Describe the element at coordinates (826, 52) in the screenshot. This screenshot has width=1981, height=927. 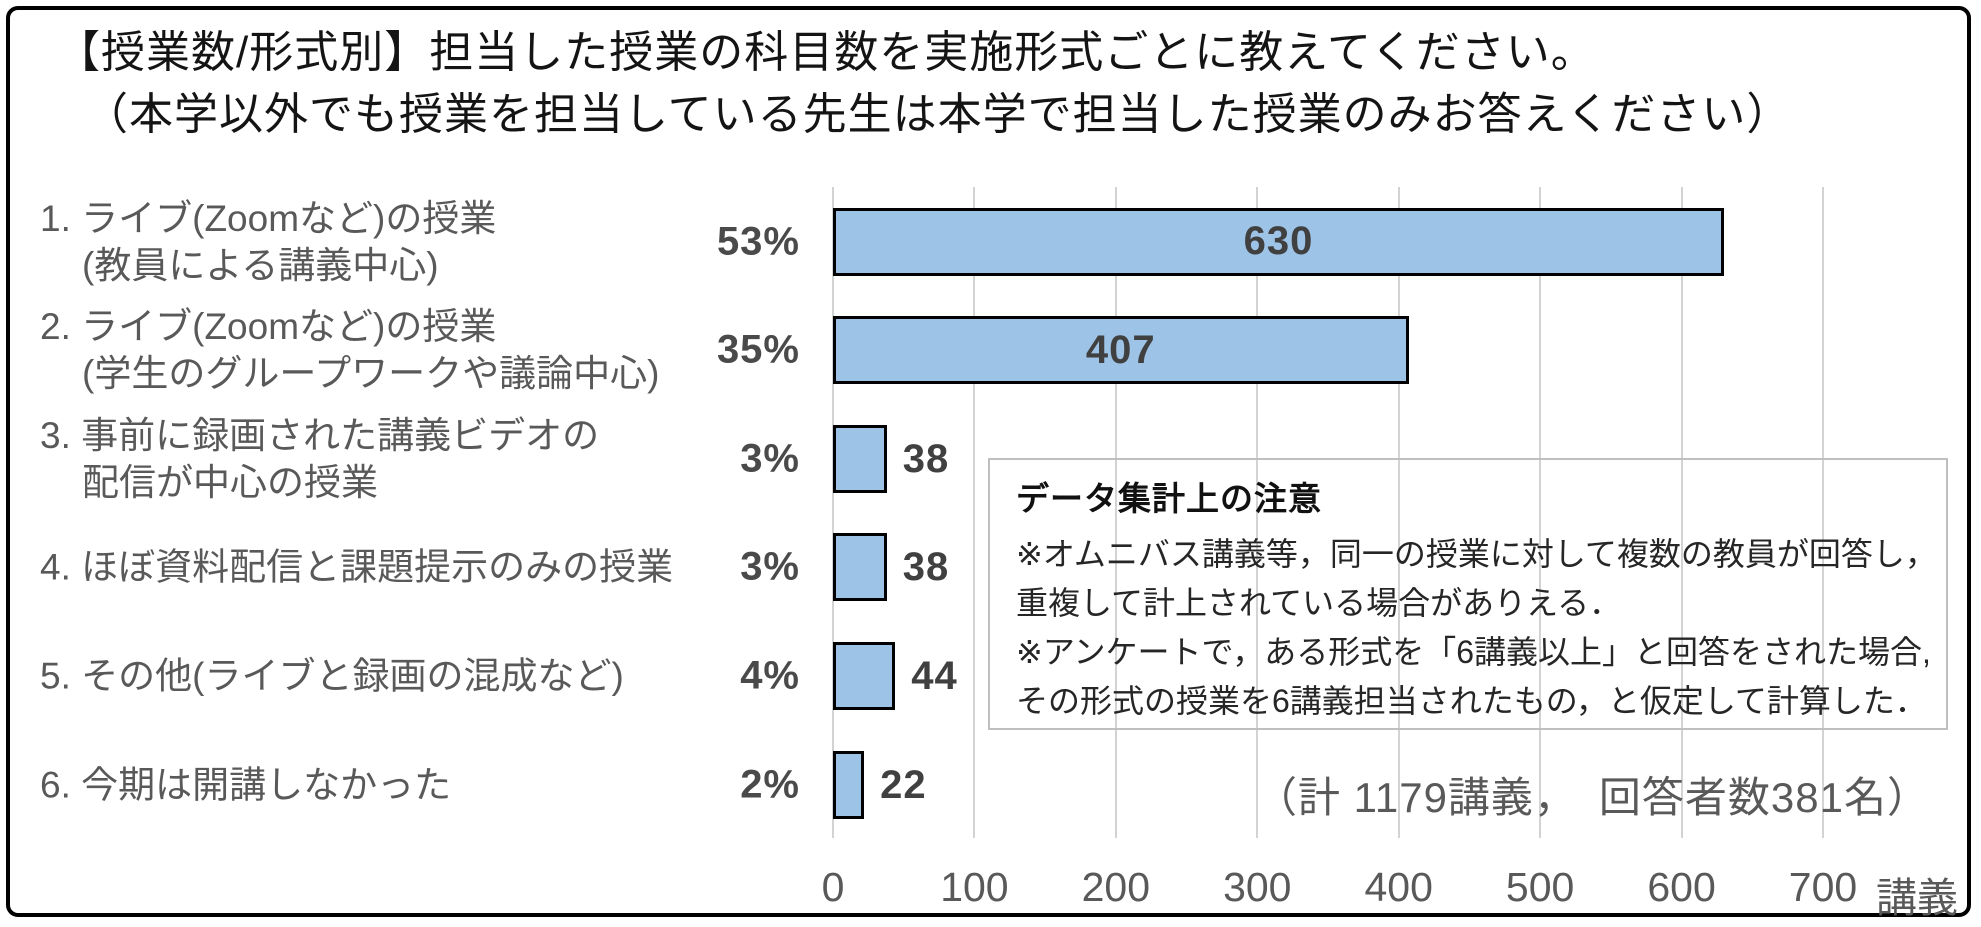
I see `chart-title-line-1: 【授業数/形式別】担当した授業の科目数を実施形式ごとに教えてください。` at that location.